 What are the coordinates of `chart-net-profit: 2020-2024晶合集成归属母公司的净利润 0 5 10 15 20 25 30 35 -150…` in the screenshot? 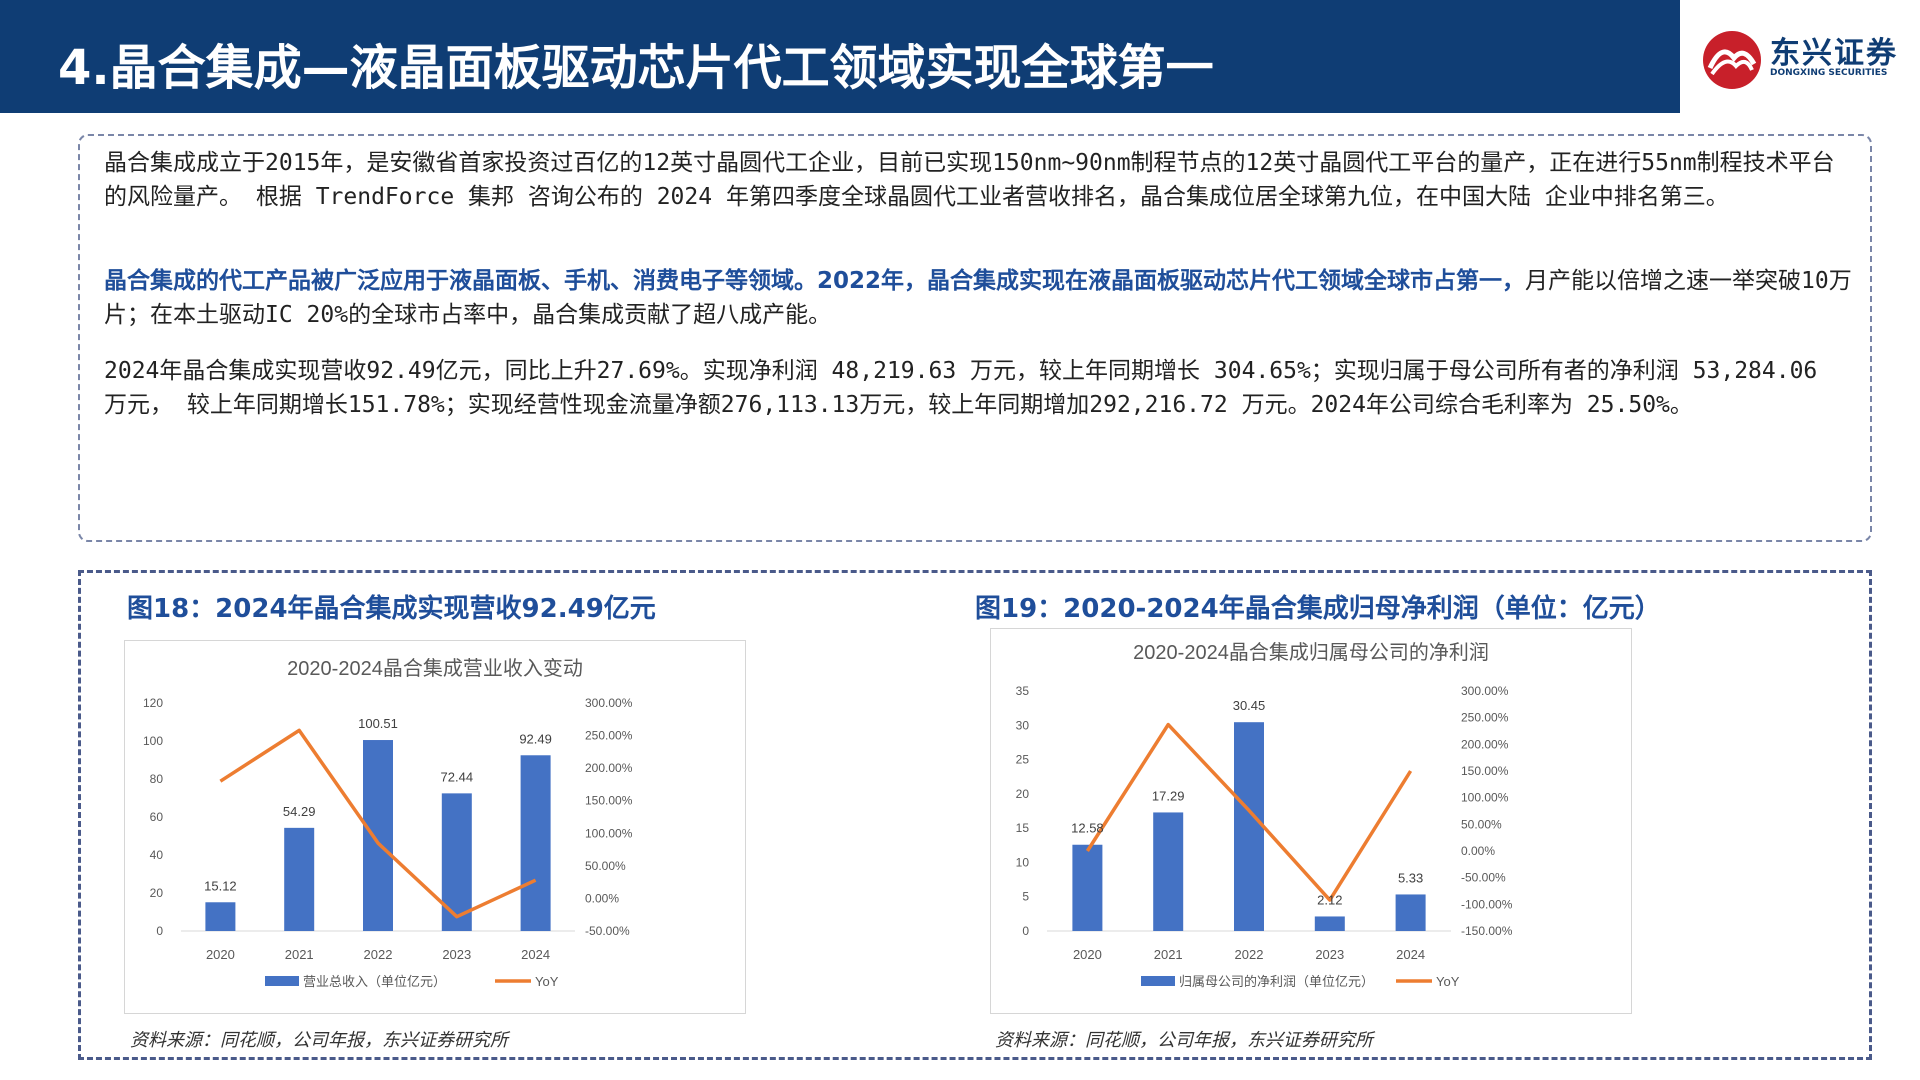 It's located at (1264, 815).